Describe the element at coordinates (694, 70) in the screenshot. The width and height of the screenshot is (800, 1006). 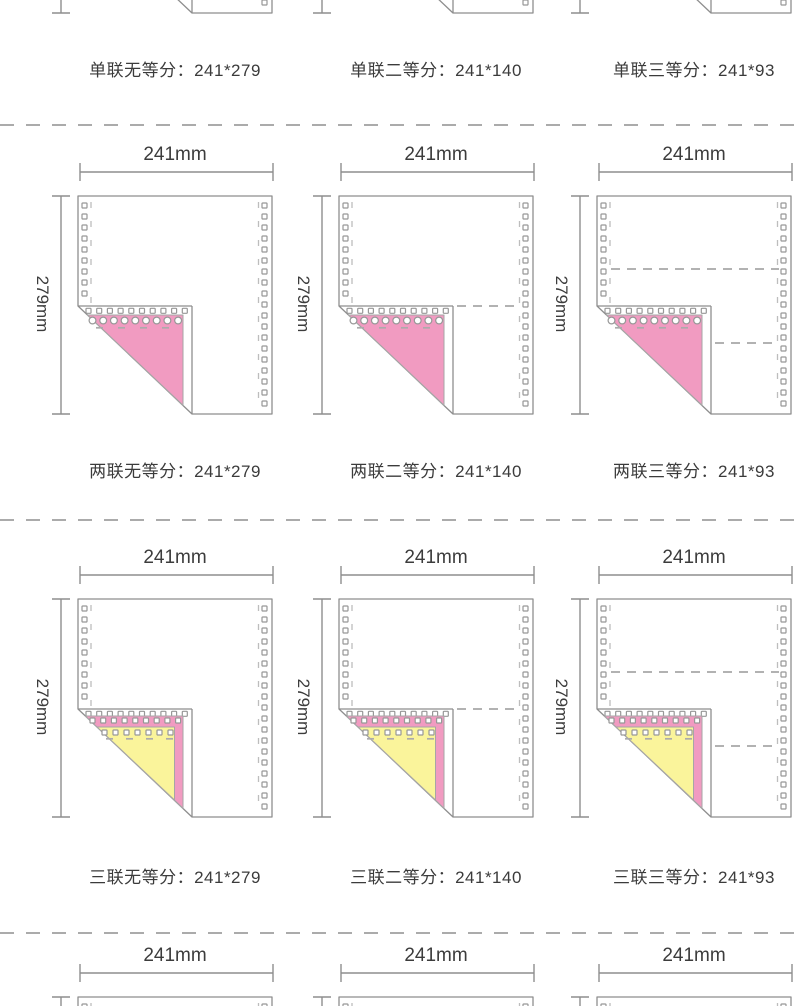
I see `caption-1ply-thirdsplit: 单联三等分：241*93` at that location.